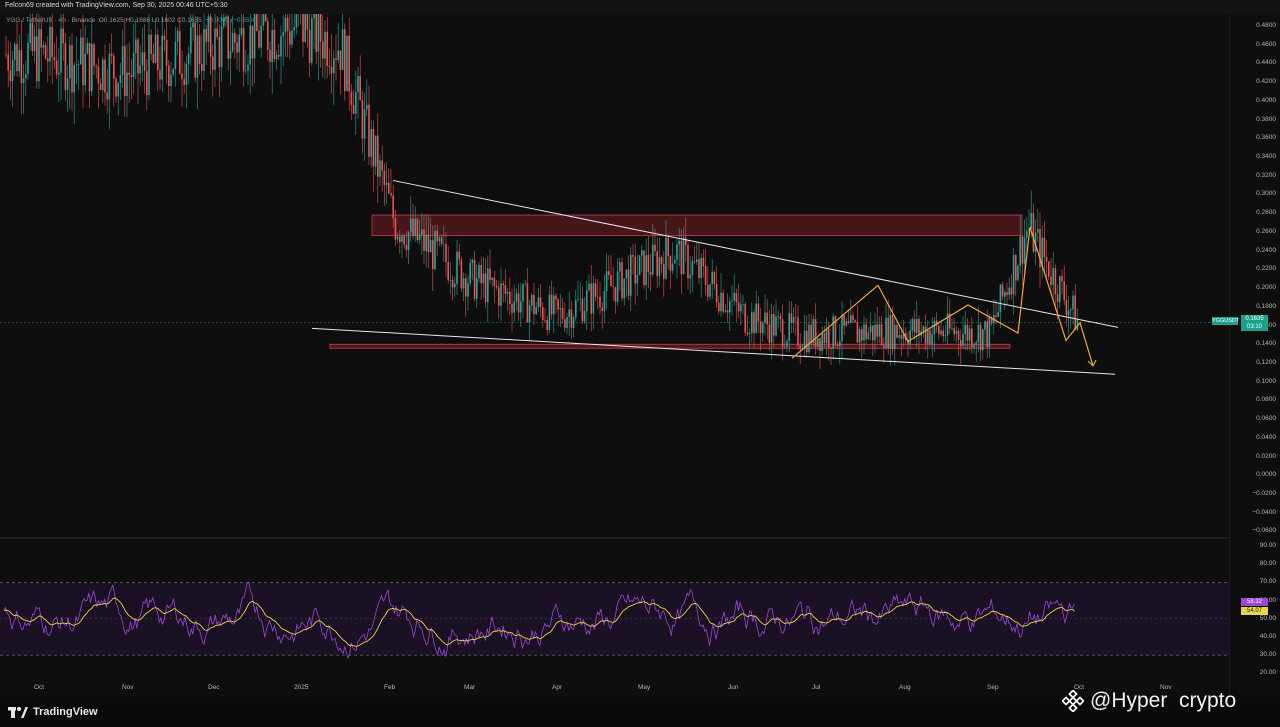 This screenshot has width=1280, height=727. Describe the element at coordinates (1264, 531) in the screenshot. I see `price-tick: −0.0600` at that location.